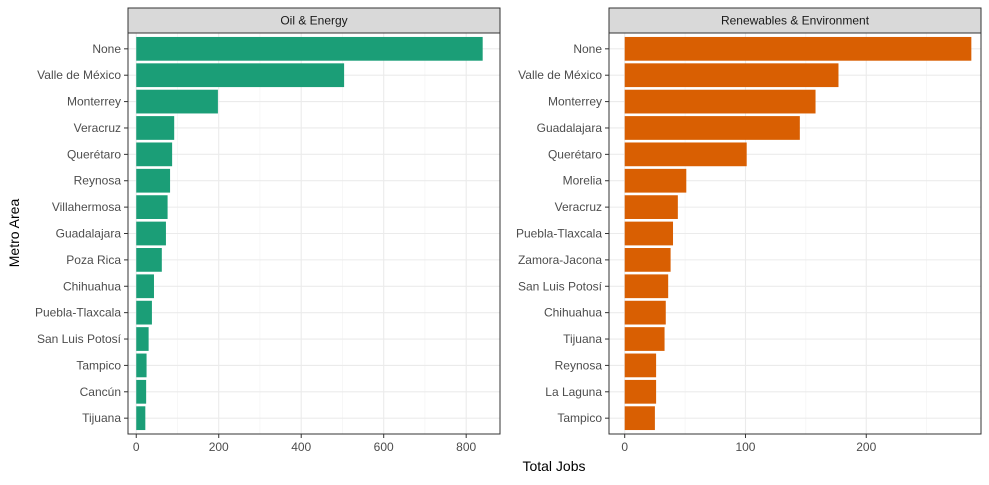 The width and height of the screenshot is (989, 485). I want to click on y-tick-label: La Laguna, so click(573, 392).